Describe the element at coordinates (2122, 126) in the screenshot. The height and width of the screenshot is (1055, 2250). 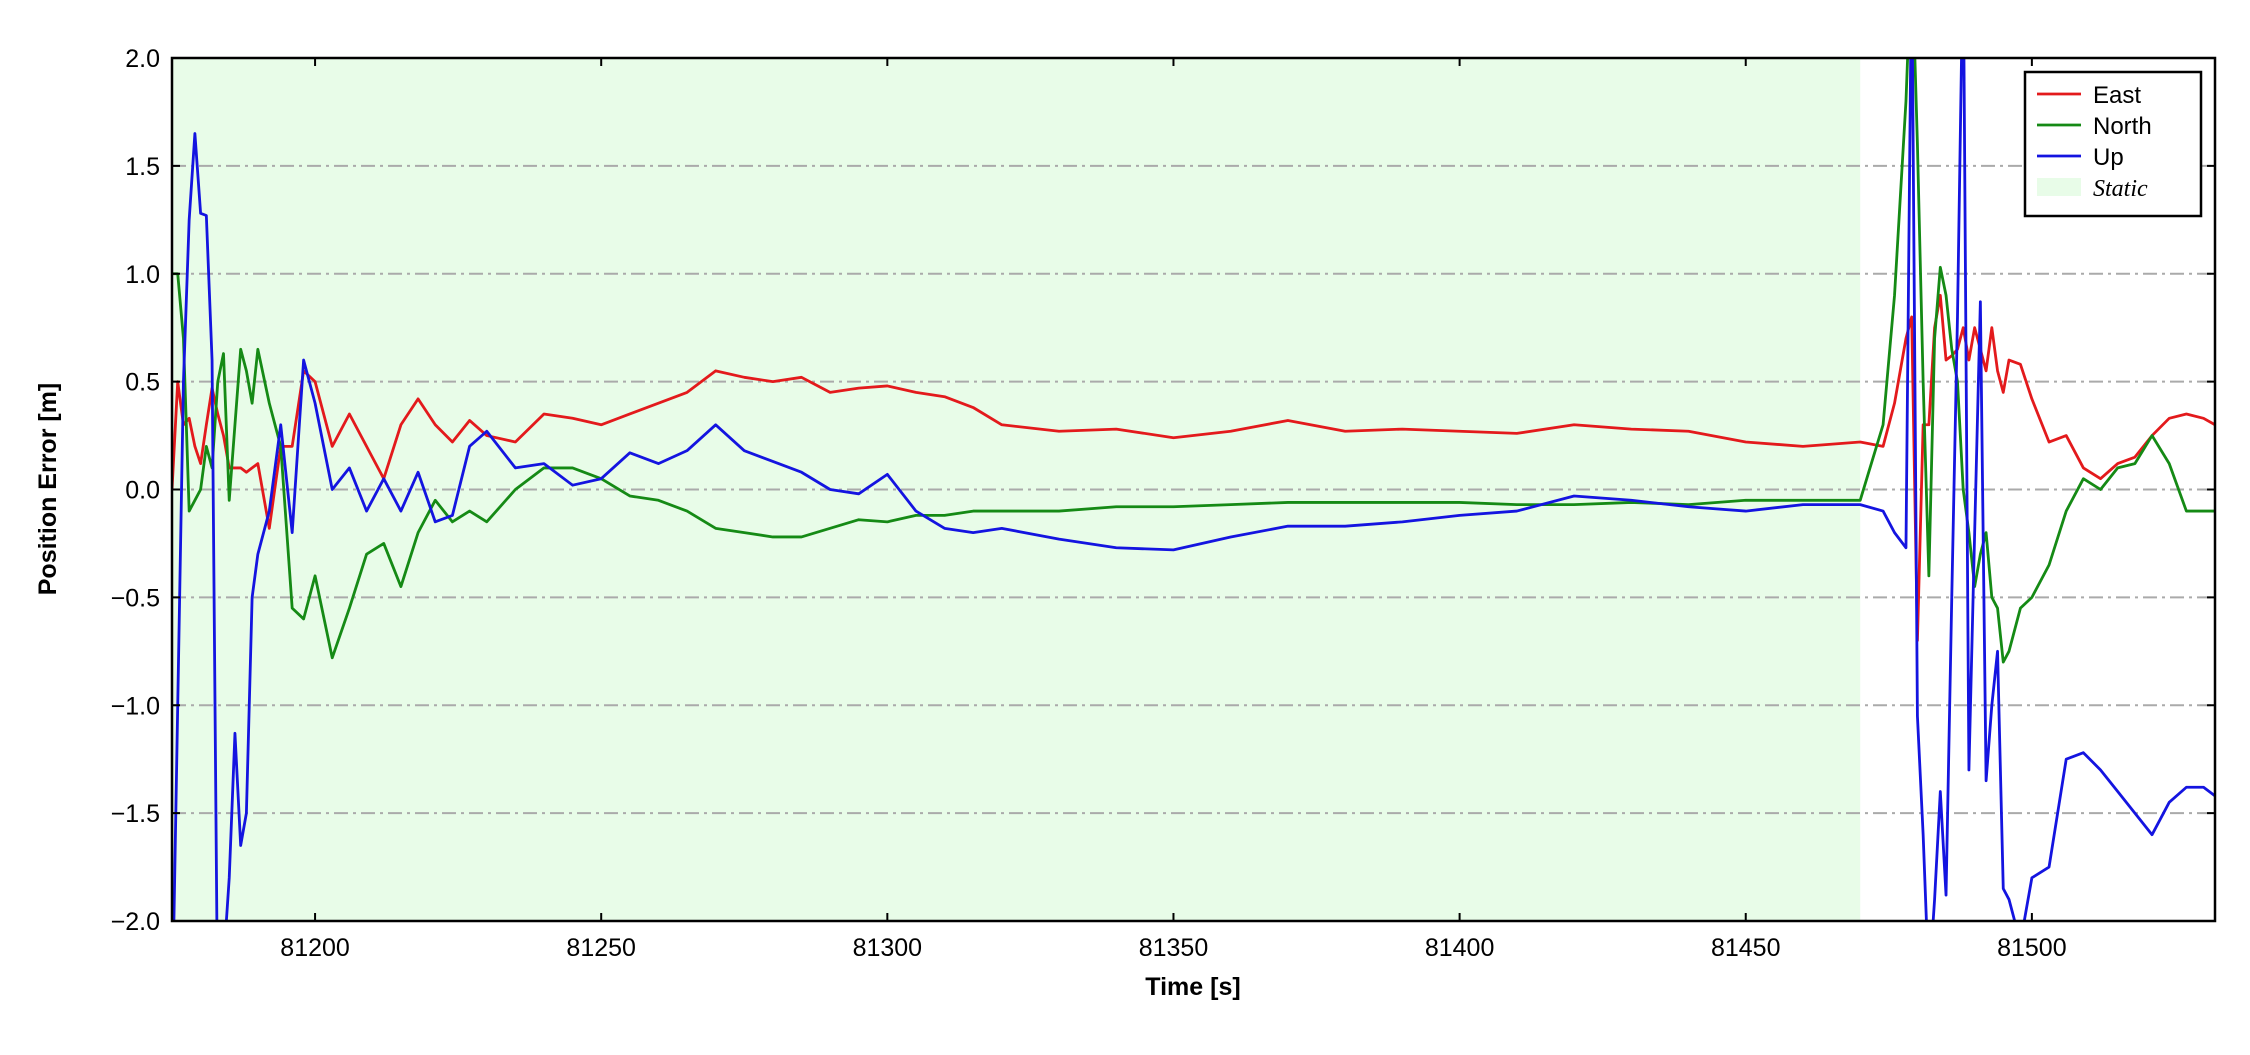
I see `legend-label: North` at that location.